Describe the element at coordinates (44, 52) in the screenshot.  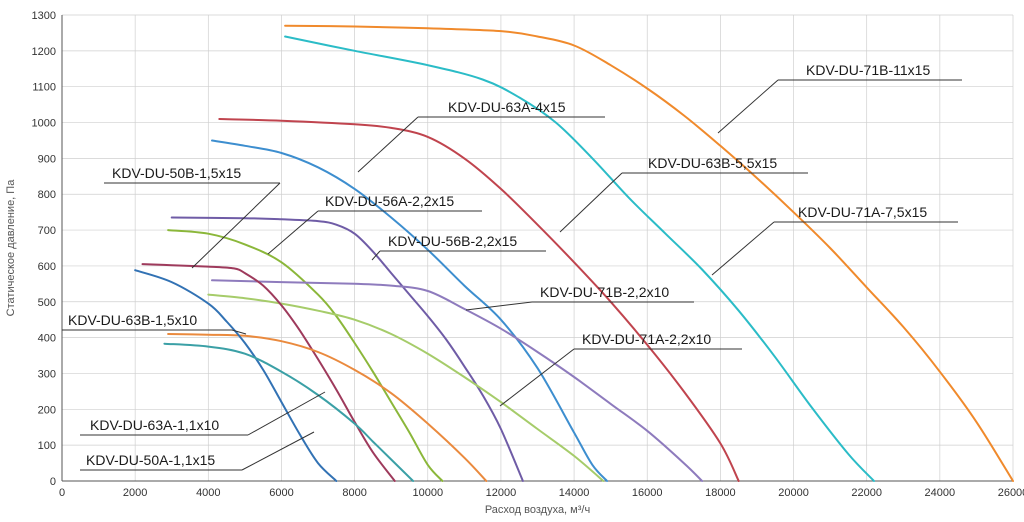
I see `y-tick-label: 1200` at that location.